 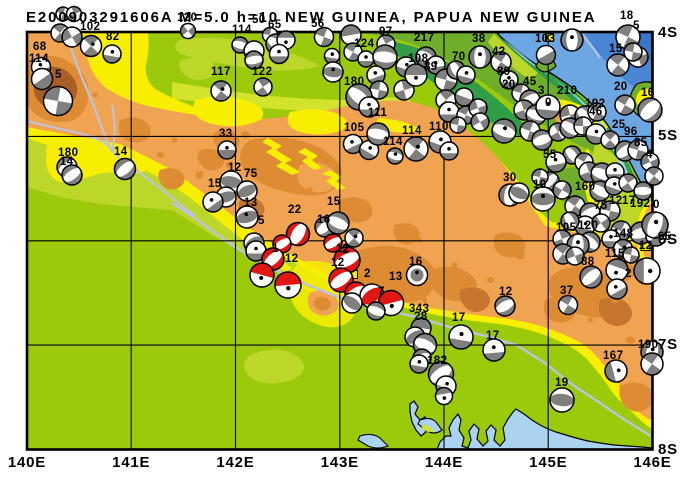 I want to click on svg-text: 110, so click(x=439, y=127).